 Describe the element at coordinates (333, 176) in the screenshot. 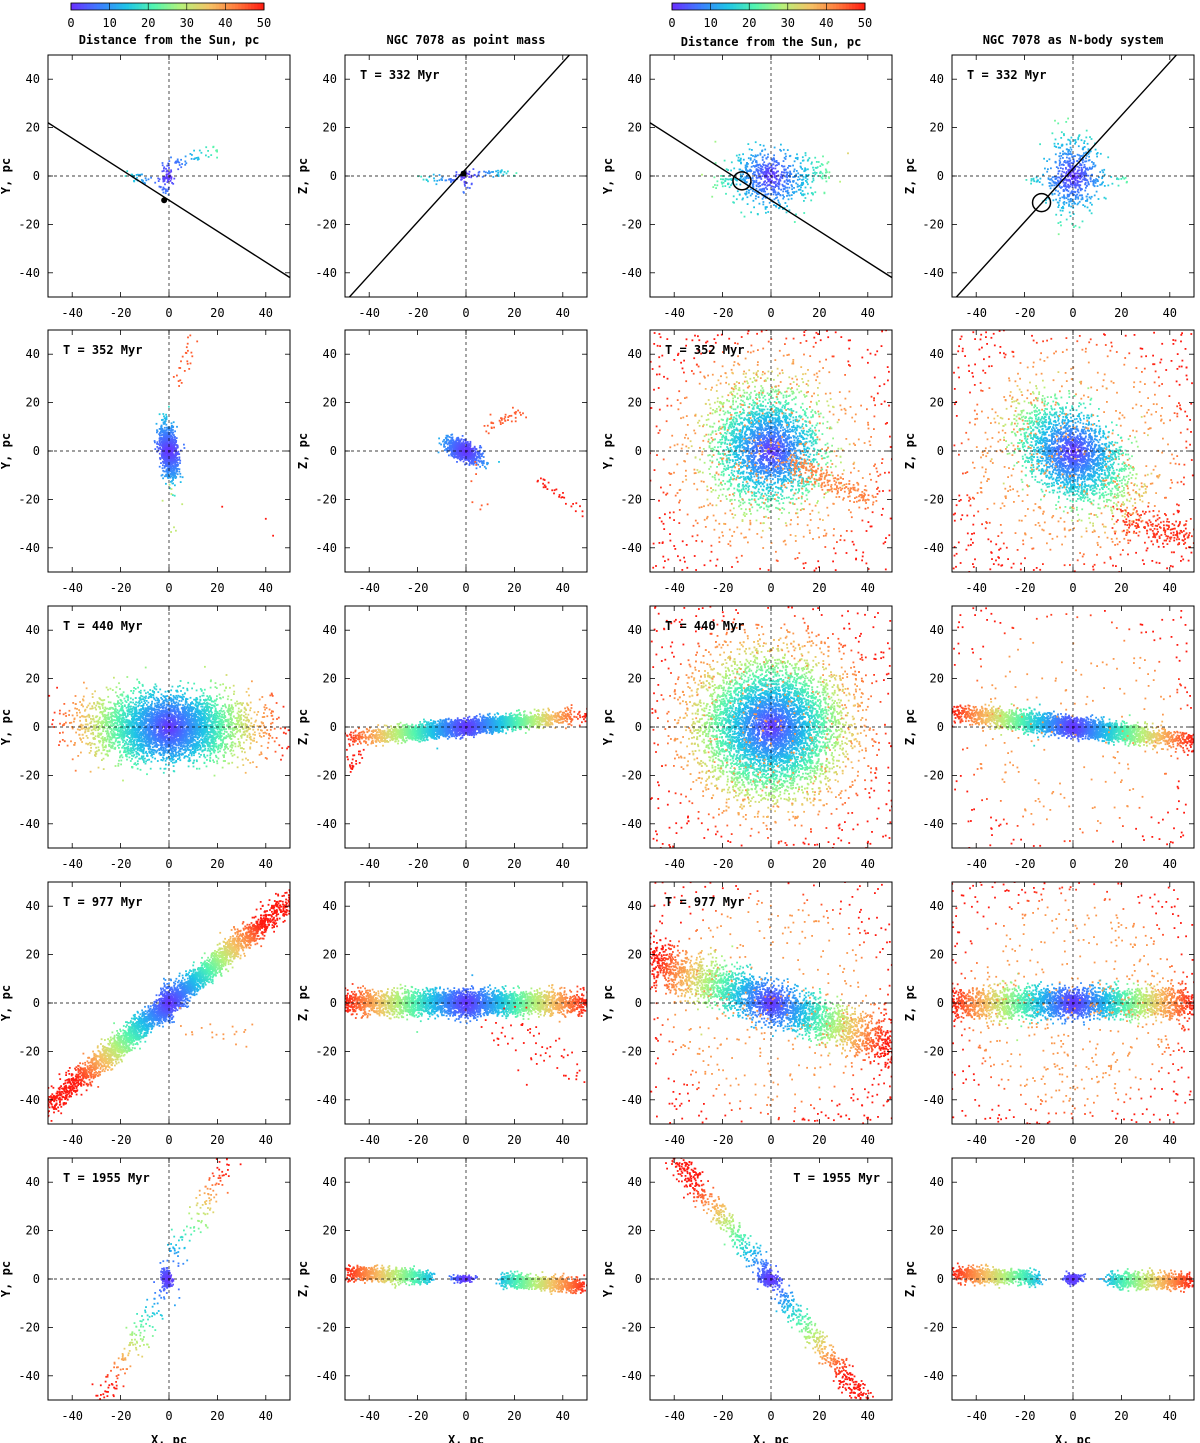

I see `y-tick-label: 0` at that location.